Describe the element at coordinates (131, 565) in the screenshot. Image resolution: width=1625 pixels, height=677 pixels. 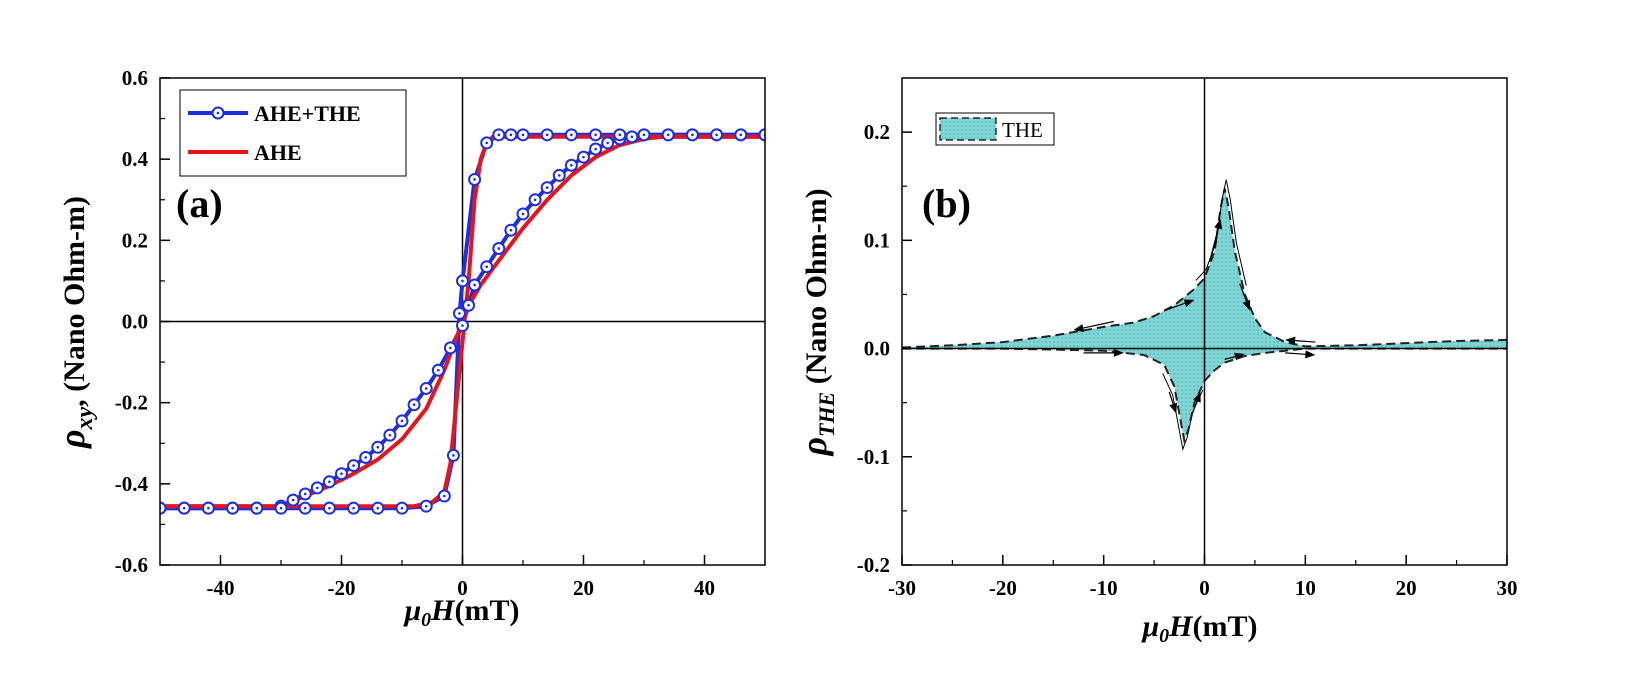
I see `y-tick-label: -0.6` at that location.